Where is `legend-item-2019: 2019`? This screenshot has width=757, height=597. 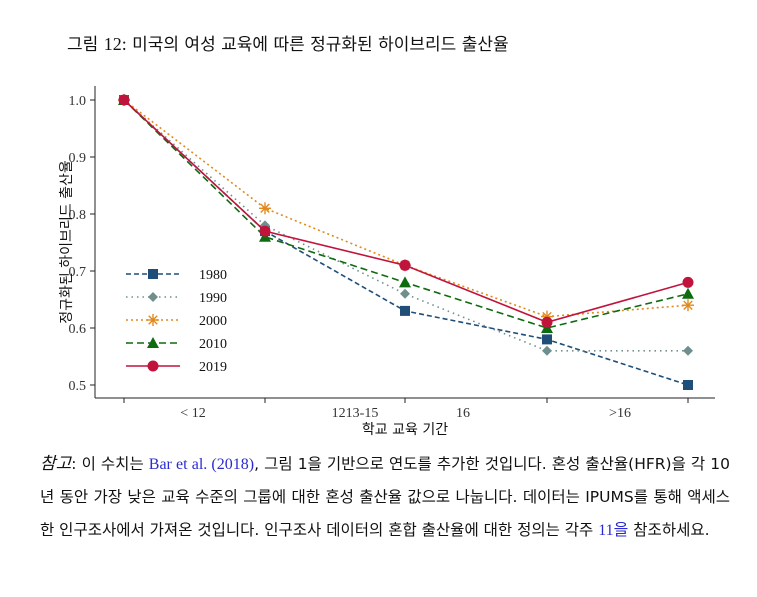
legend-item-2019: 2019 is located at coordinates (176, 367).